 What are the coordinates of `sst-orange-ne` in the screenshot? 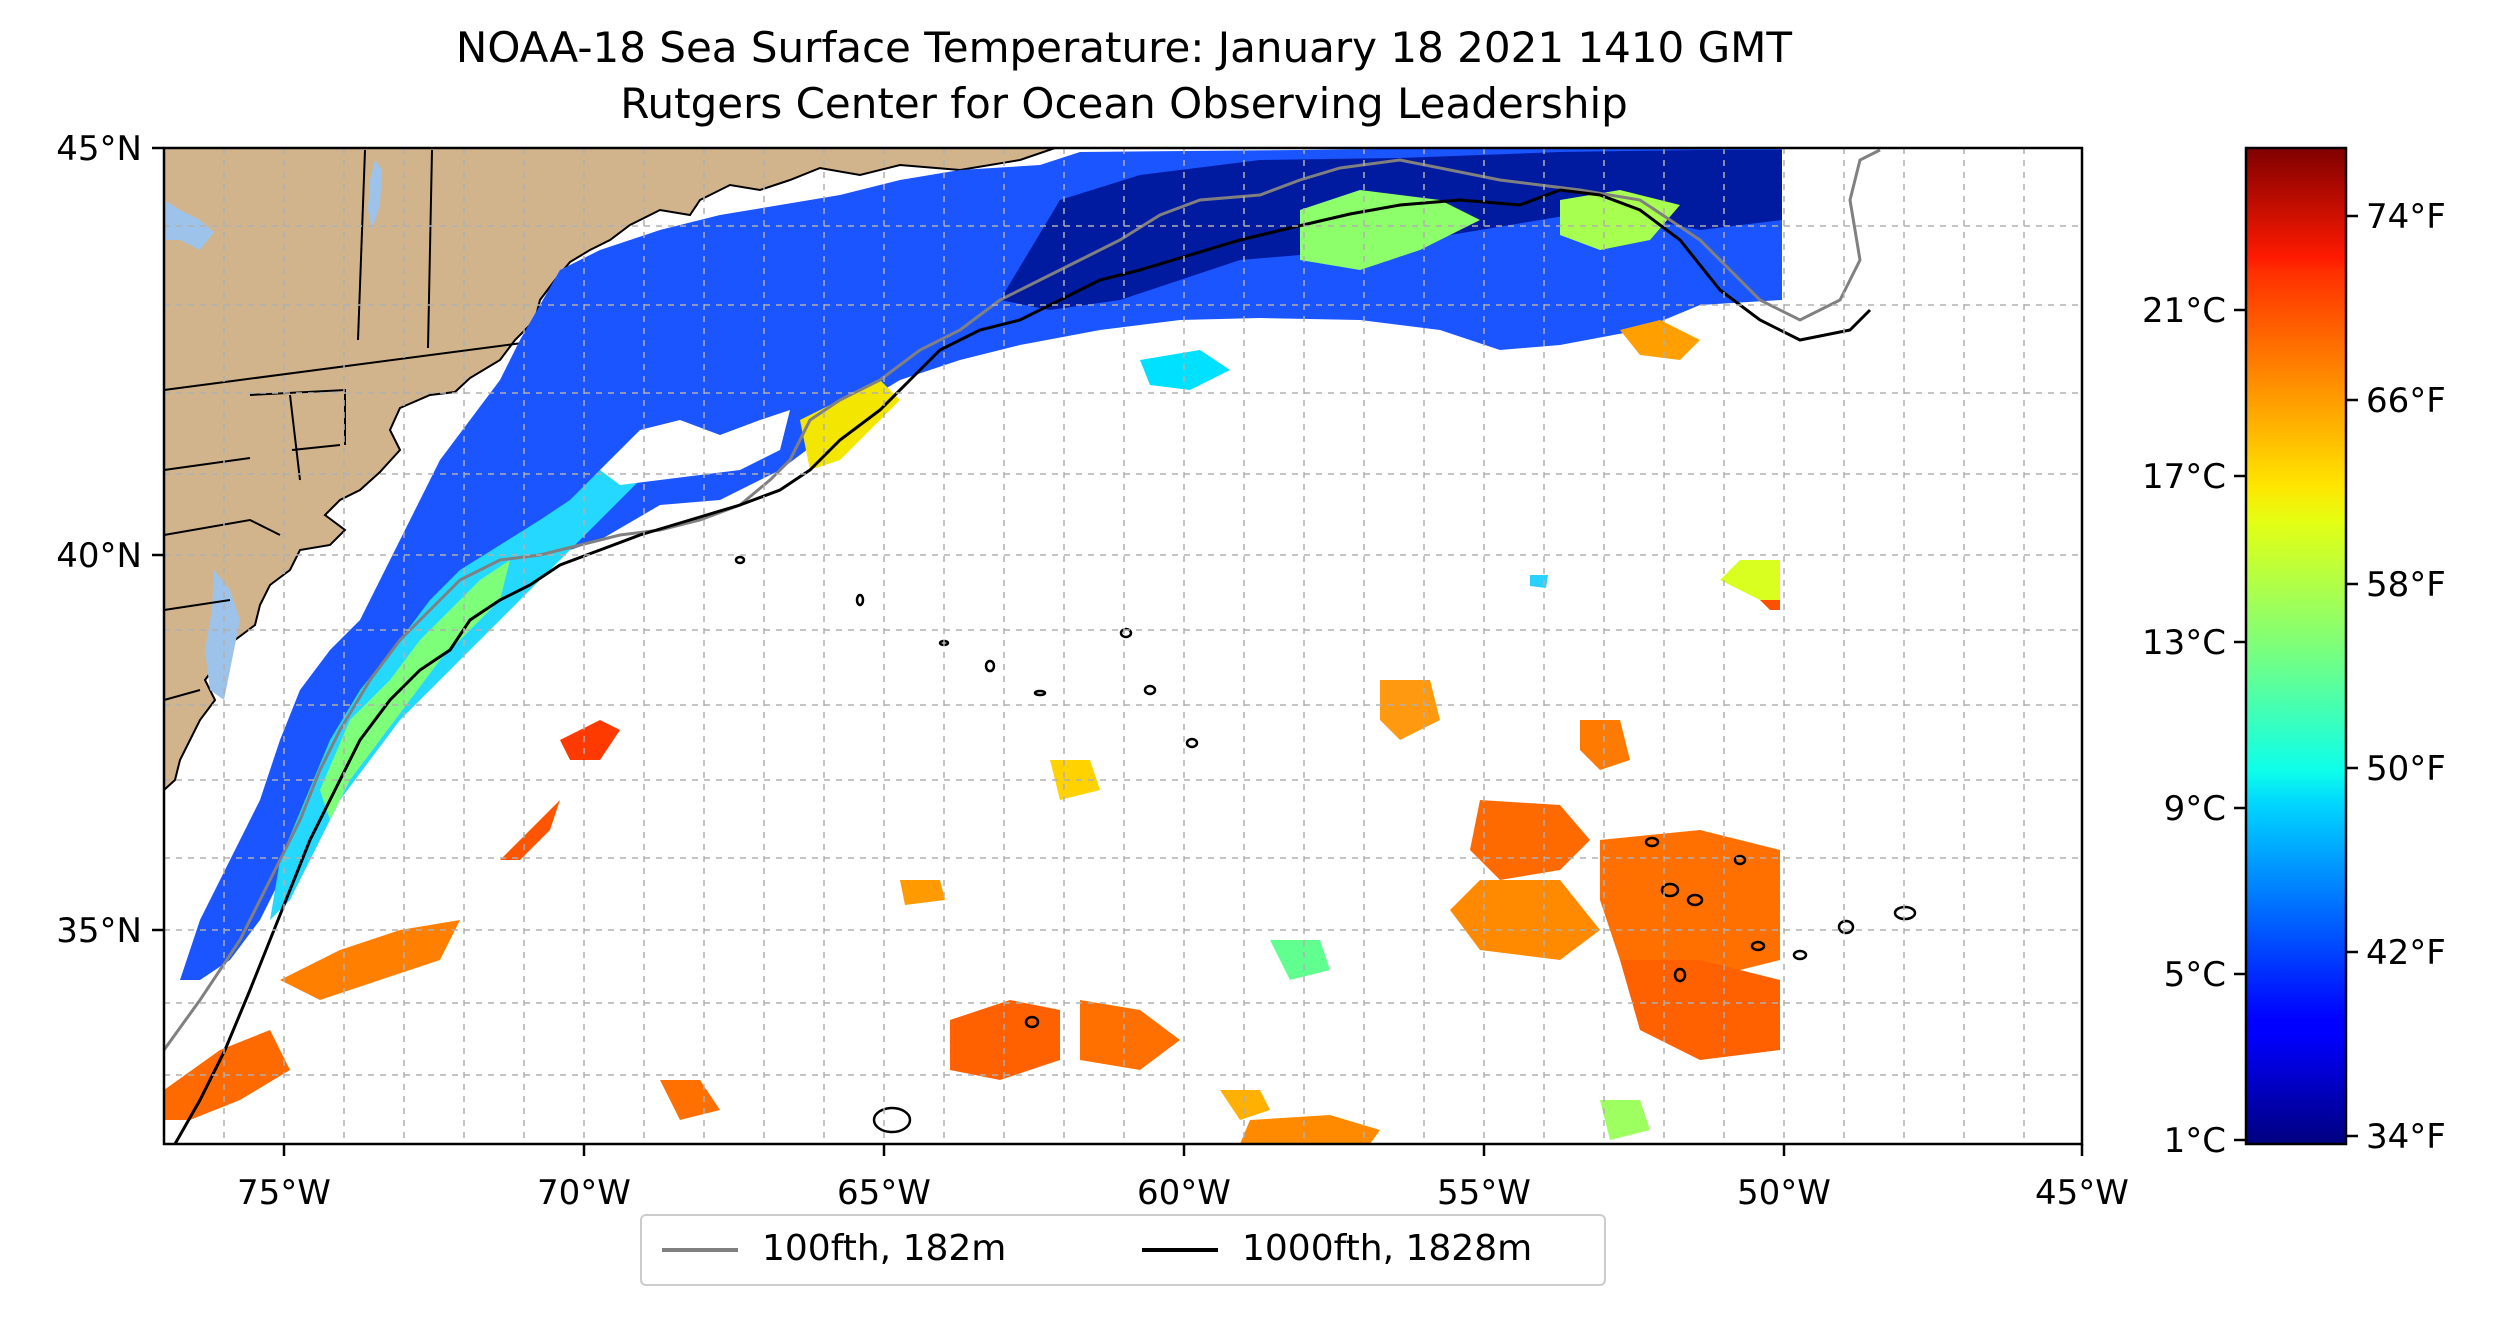 It's located at (1660, 340).